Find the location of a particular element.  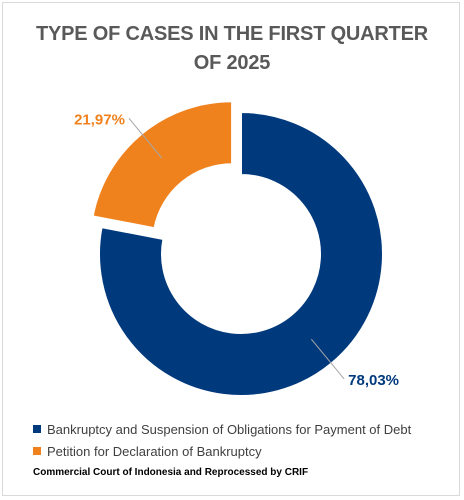

legend-swatch-bankruptcy-suspension is located at coordinates (37, 429).